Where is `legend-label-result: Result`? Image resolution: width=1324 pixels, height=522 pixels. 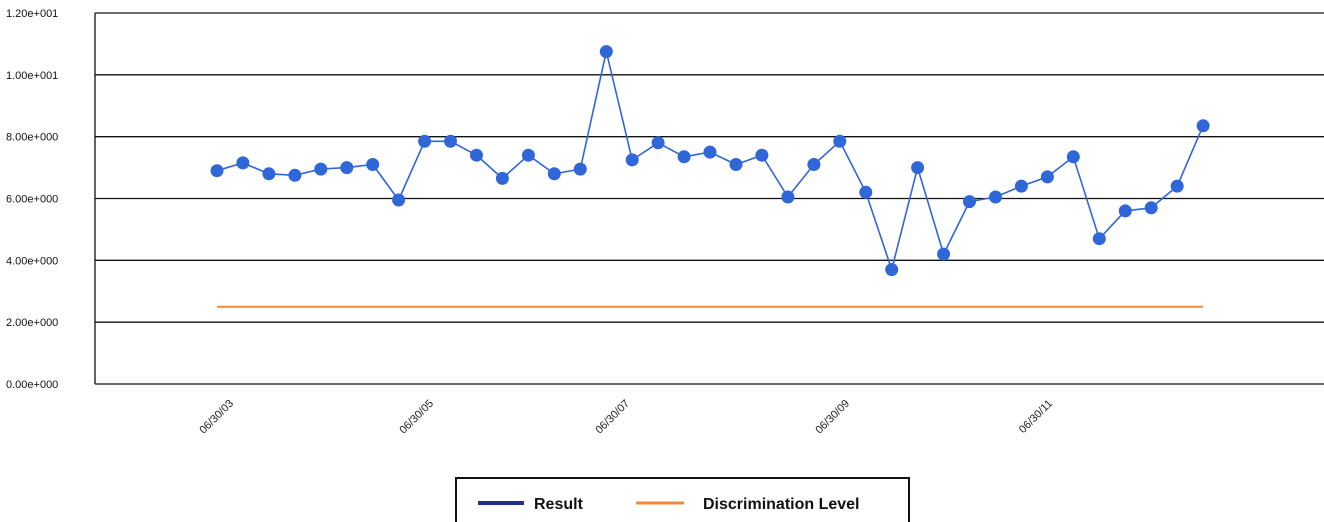 legend-label-result: Result is located at coordinates (559, 504).